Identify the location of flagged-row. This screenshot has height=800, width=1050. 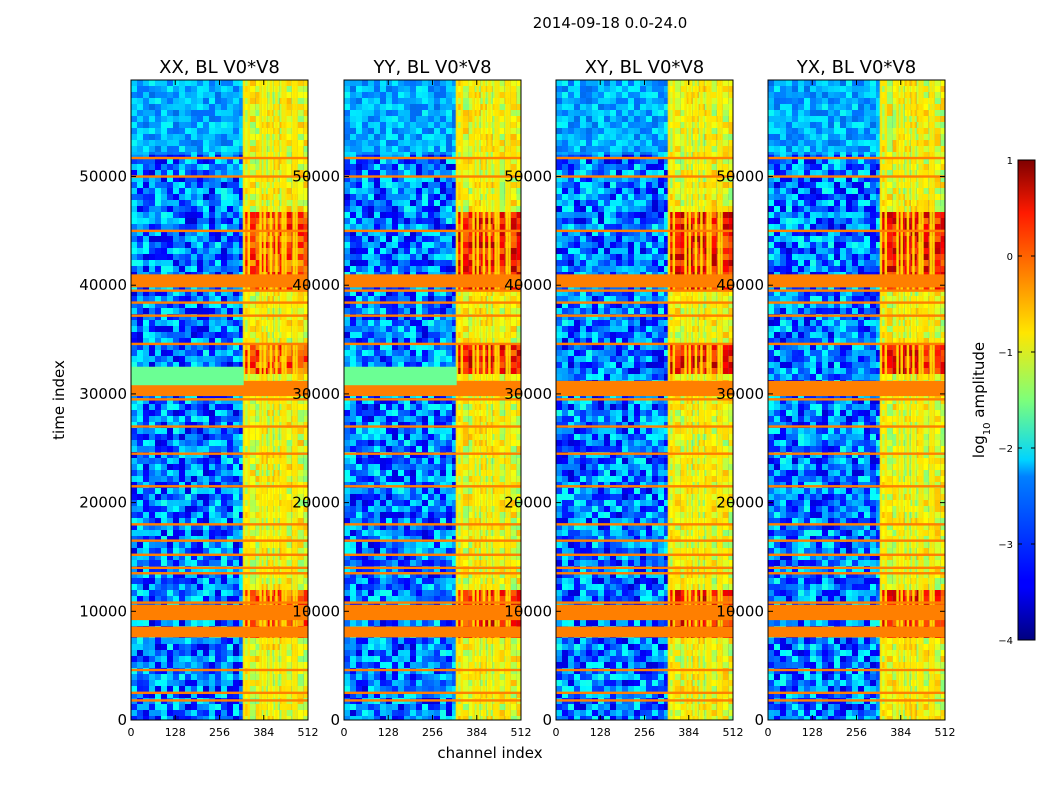
(219, 700).